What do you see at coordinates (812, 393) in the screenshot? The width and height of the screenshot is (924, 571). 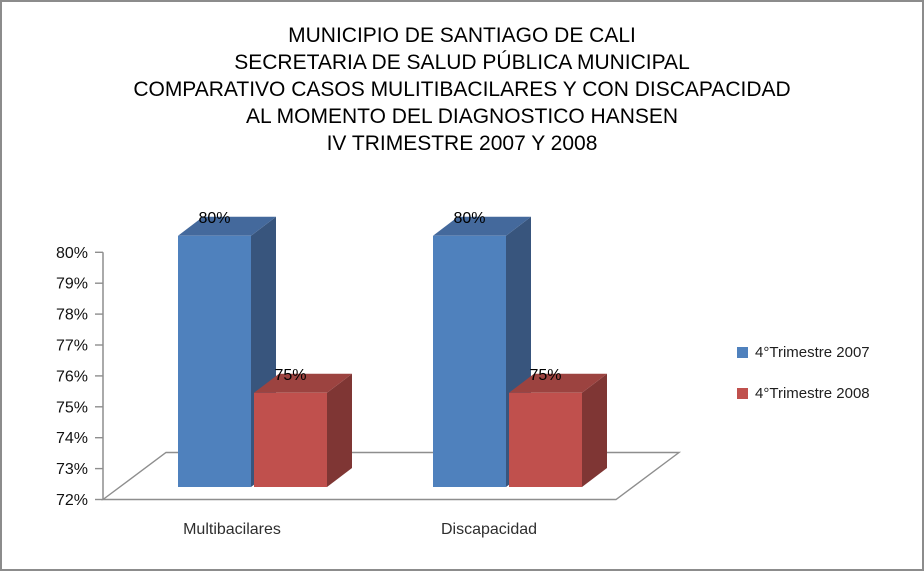 I see `legend-label-2008: 4°Trimestre 2008` at bounding box center [812, 393].